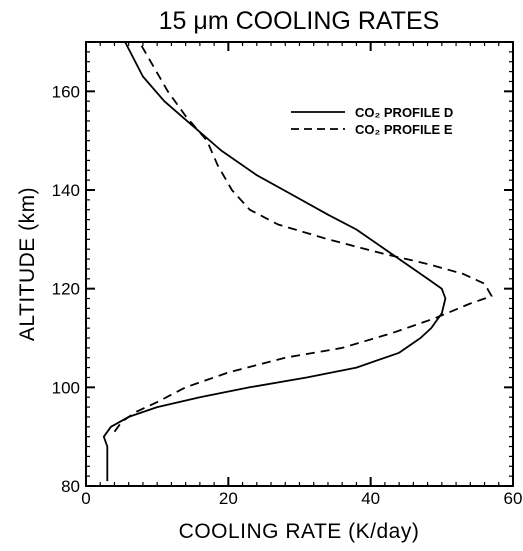 The image size is (523, 551). What do you see at coordinates (27, 264) in the screenshot?
I see `y-axis-label: ALTITUDE (km)` at bounding box center [27, 264].